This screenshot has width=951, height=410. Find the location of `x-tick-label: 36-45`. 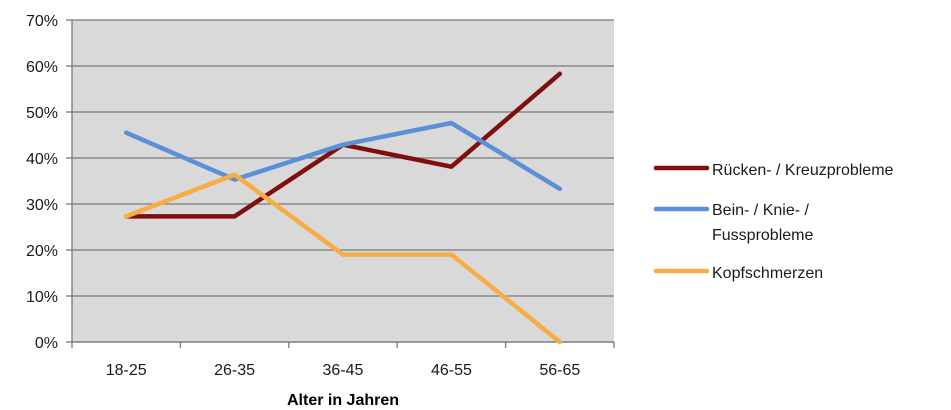

x-tick-label: 36-45 is located at coordinates (343, 370).